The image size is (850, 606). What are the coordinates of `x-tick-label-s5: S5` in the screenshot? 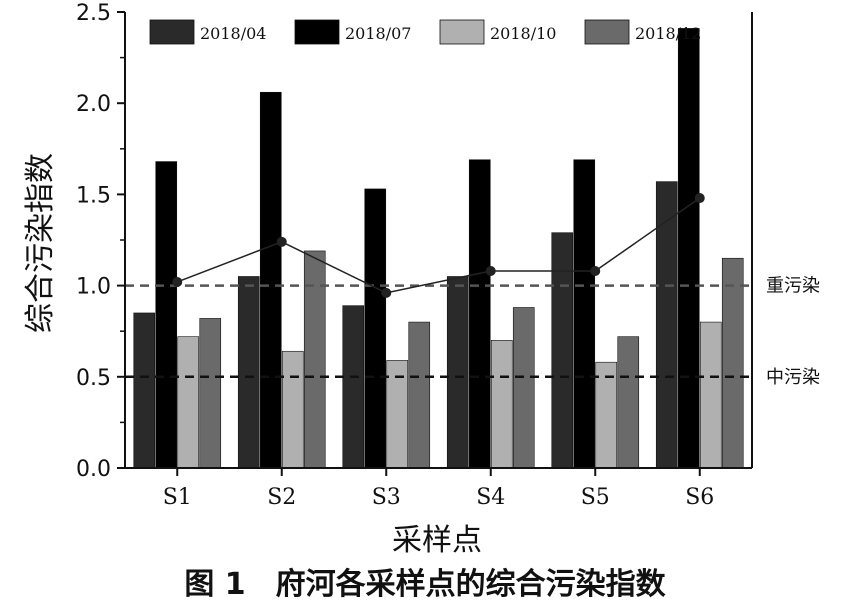 It's located at (595, 497).